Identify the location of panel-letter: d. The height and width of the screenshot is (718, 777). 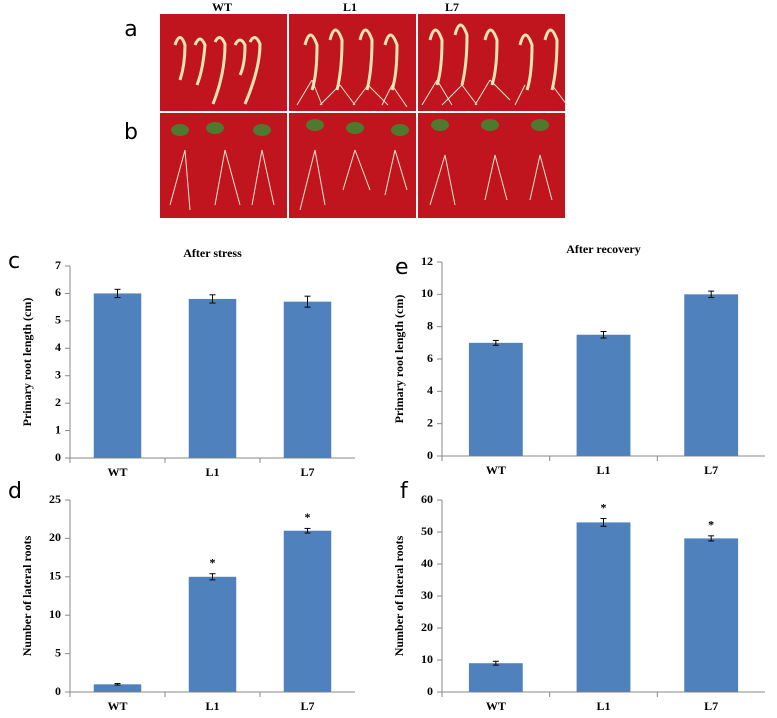
(15, 491).